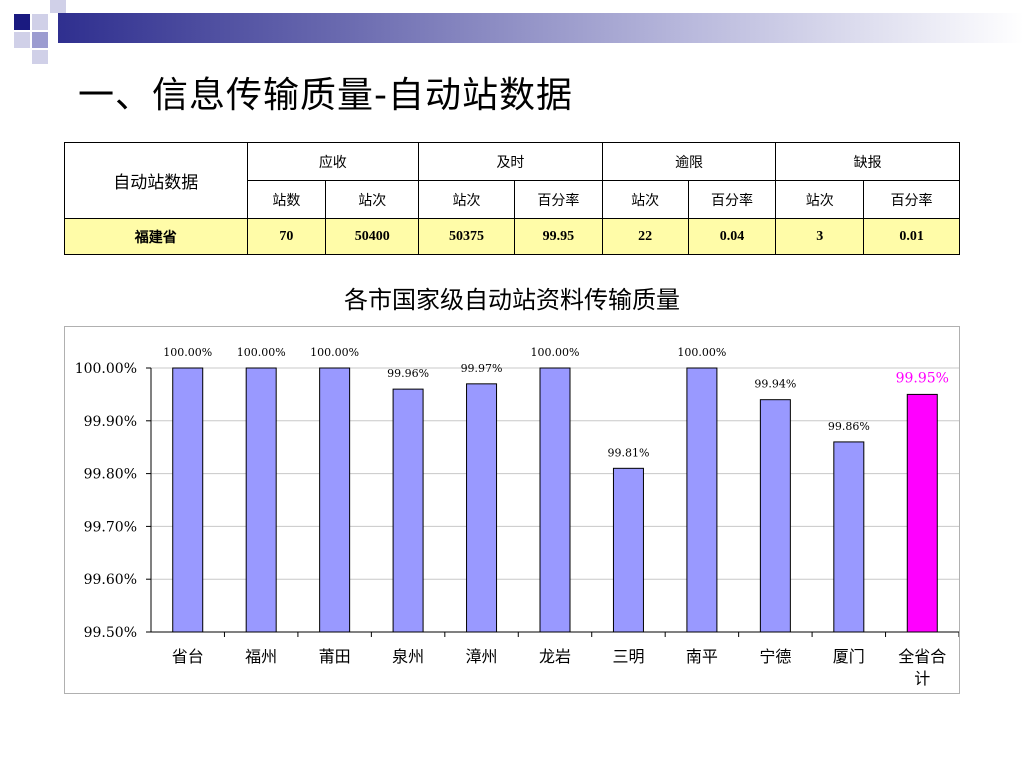 The width and height of the screenshot is (1024, 768). I want to click on table-cell: 0.01, so click(911, 236).